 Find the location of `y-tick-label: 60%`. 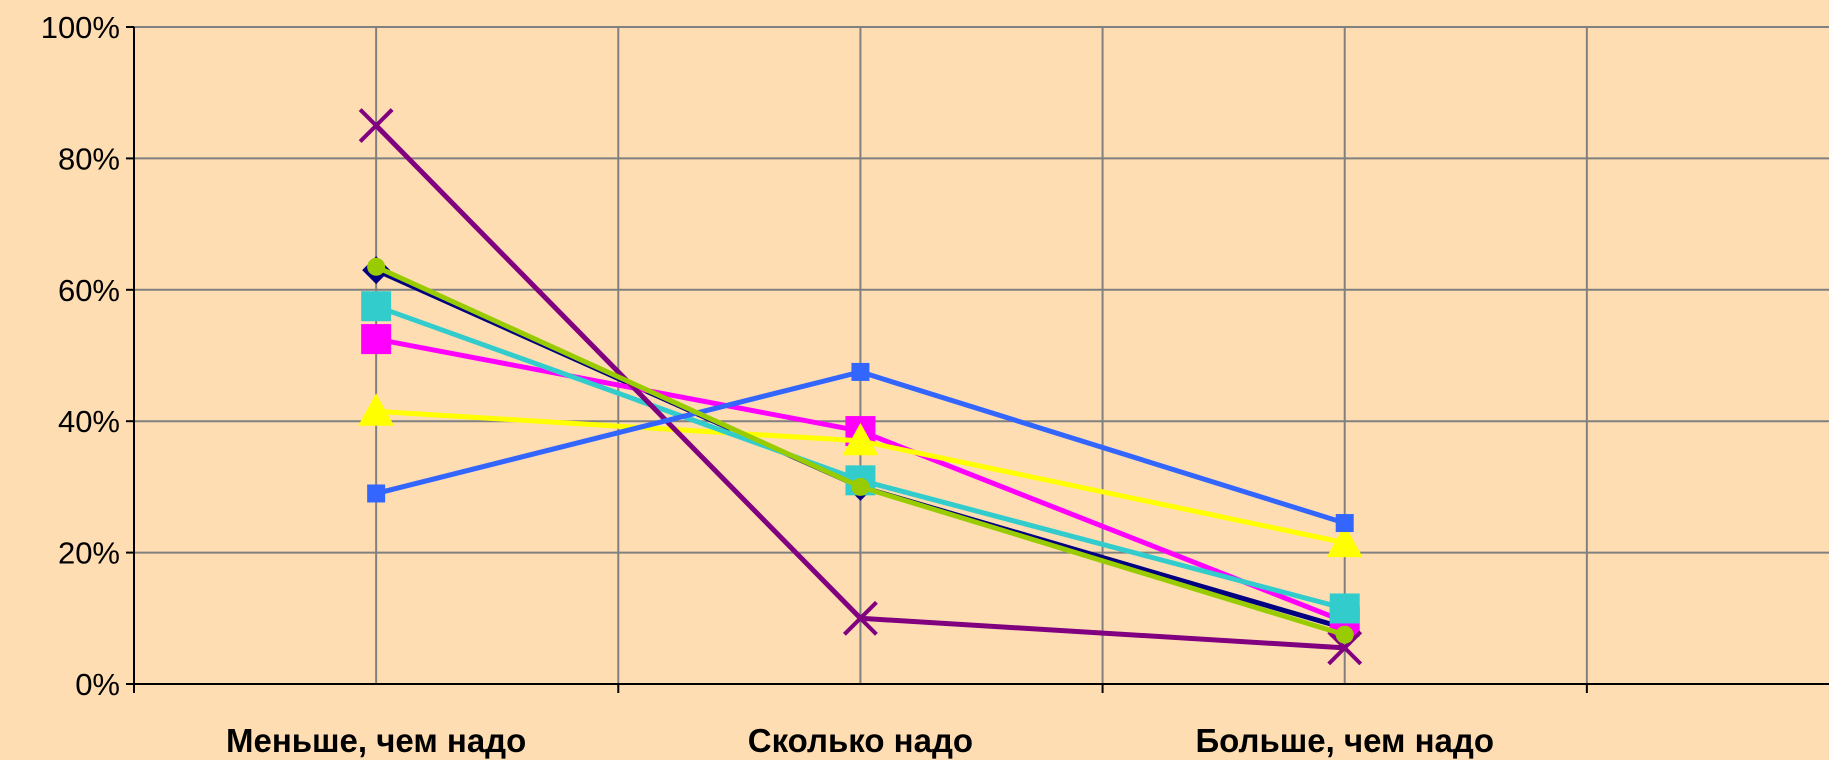

y-tick-label: 60% is located at coordinates (89, 290).